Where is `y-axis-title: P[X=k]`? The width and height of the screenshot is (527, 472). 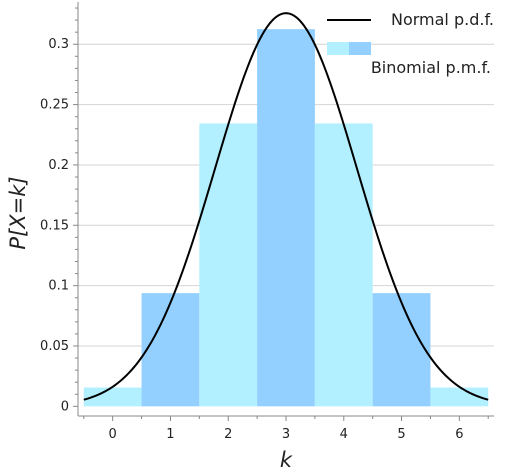
y-axis-title: P[X=k] is located at coordinates (18, 212).